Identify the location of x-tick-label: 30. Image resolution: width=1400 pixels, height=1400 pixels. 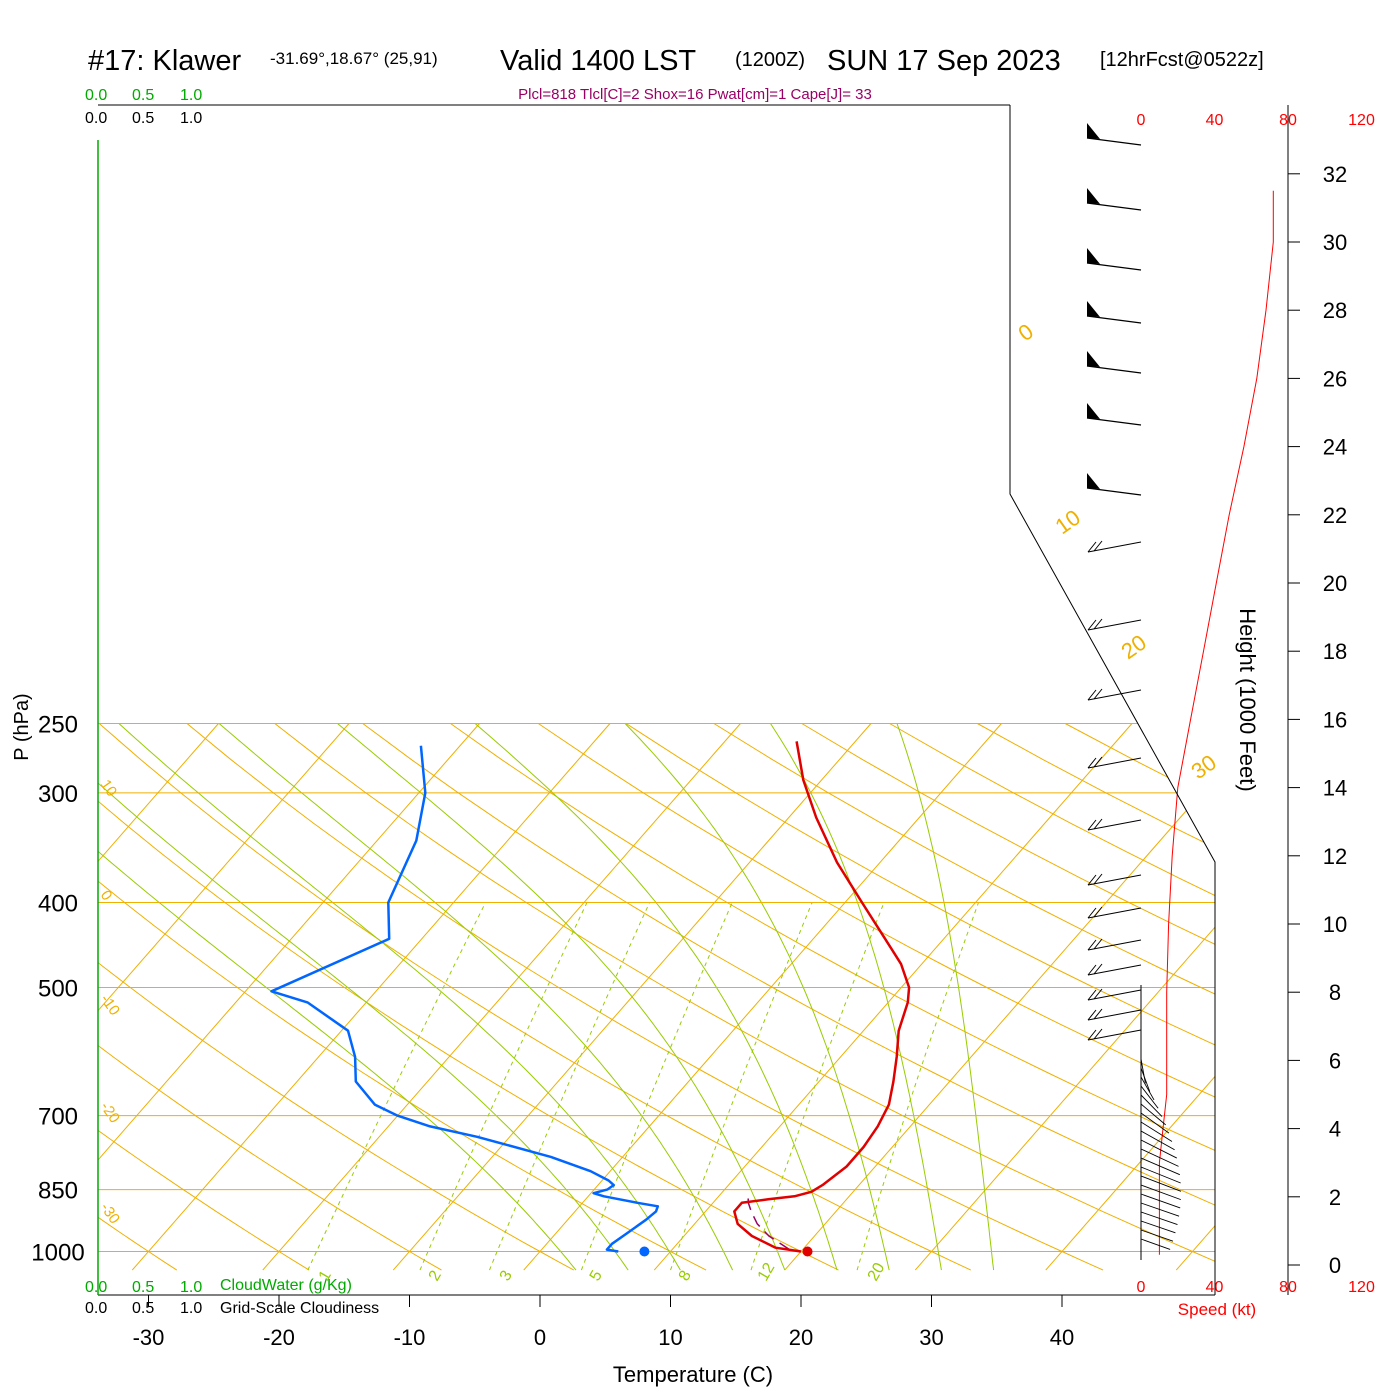
(931, 1337).